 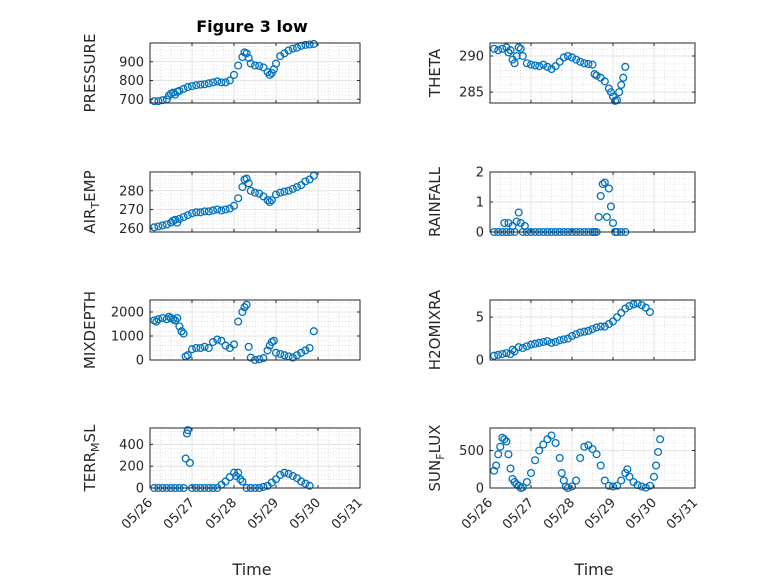 I want to click on h2omixra-subplot: 0 5 H2OMIXRA, so click(x=561, y=329).